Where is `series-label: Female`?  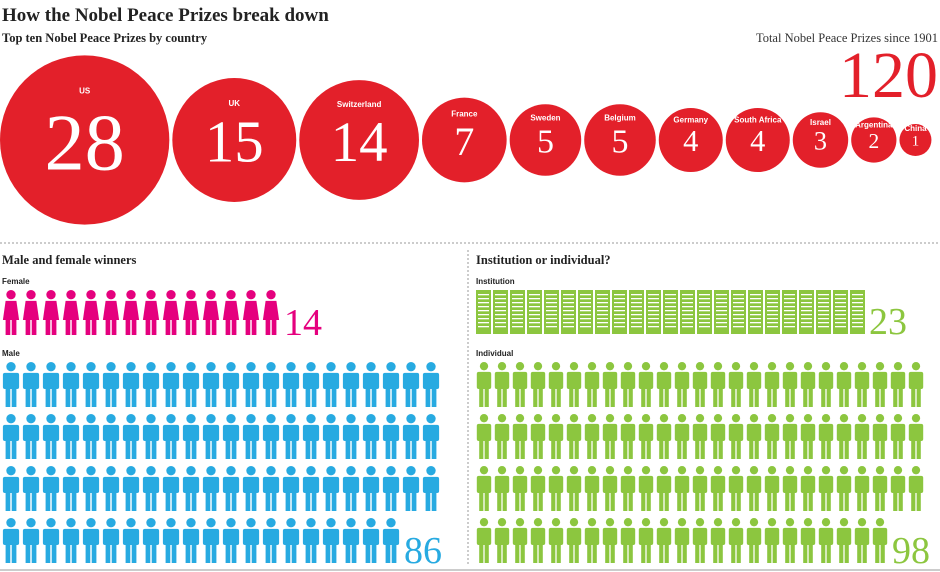
series-label: Female is located at coordinates (16, 281).